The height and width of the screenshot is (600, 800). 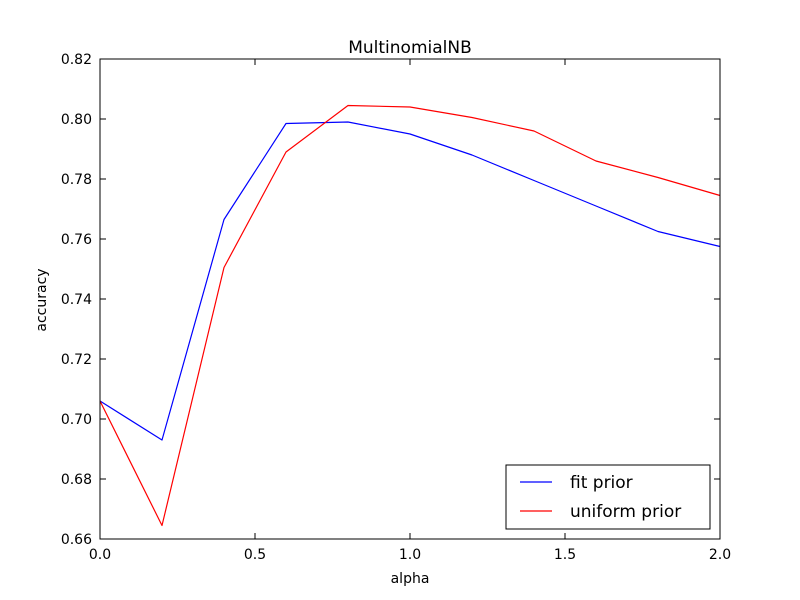 I want to click on x-tick-label: 1.5, so click(x=565, y=555).